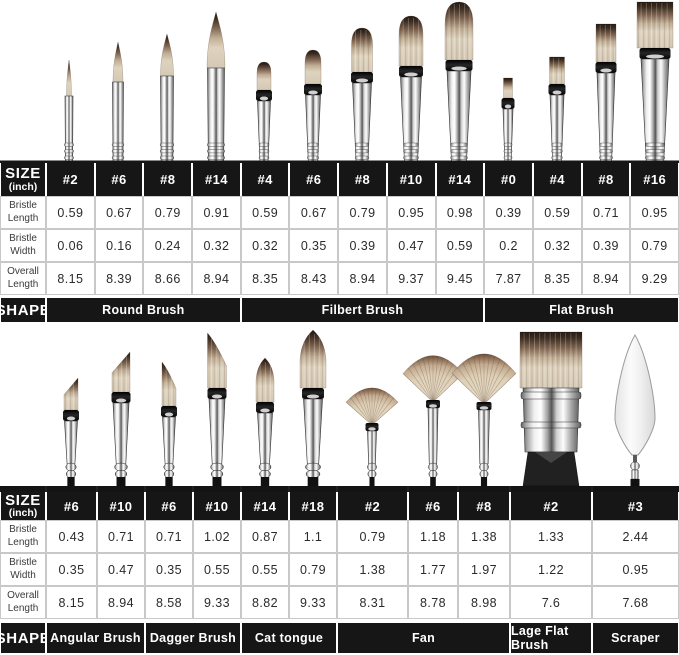 This screenshot has width=679, height=655. Describe the element at coordinates (411, 278) in the screenshot. I see `spec-value-cell: 9.37` at that location.